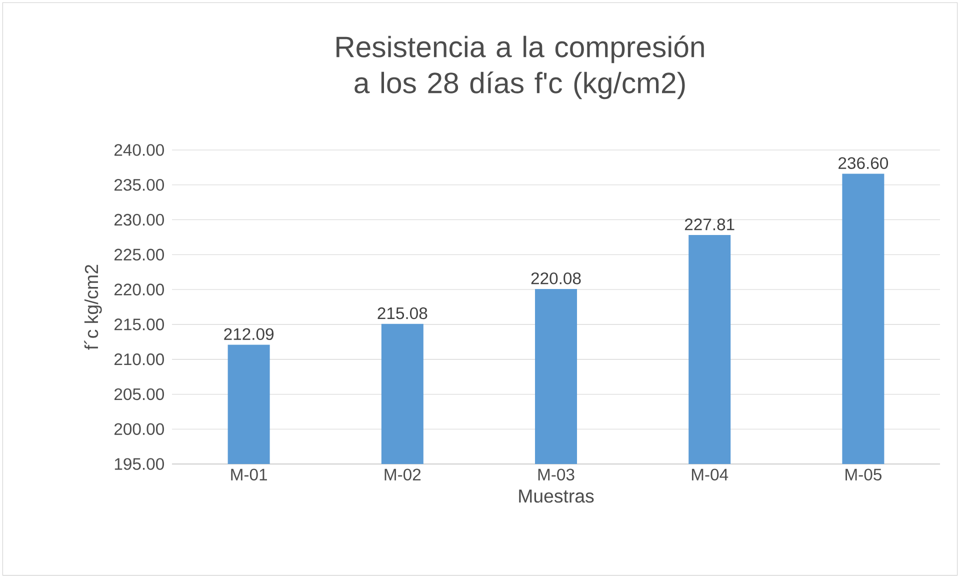  I want to click on y-axis-title: f´c kg/cm2, so click(93, 307).